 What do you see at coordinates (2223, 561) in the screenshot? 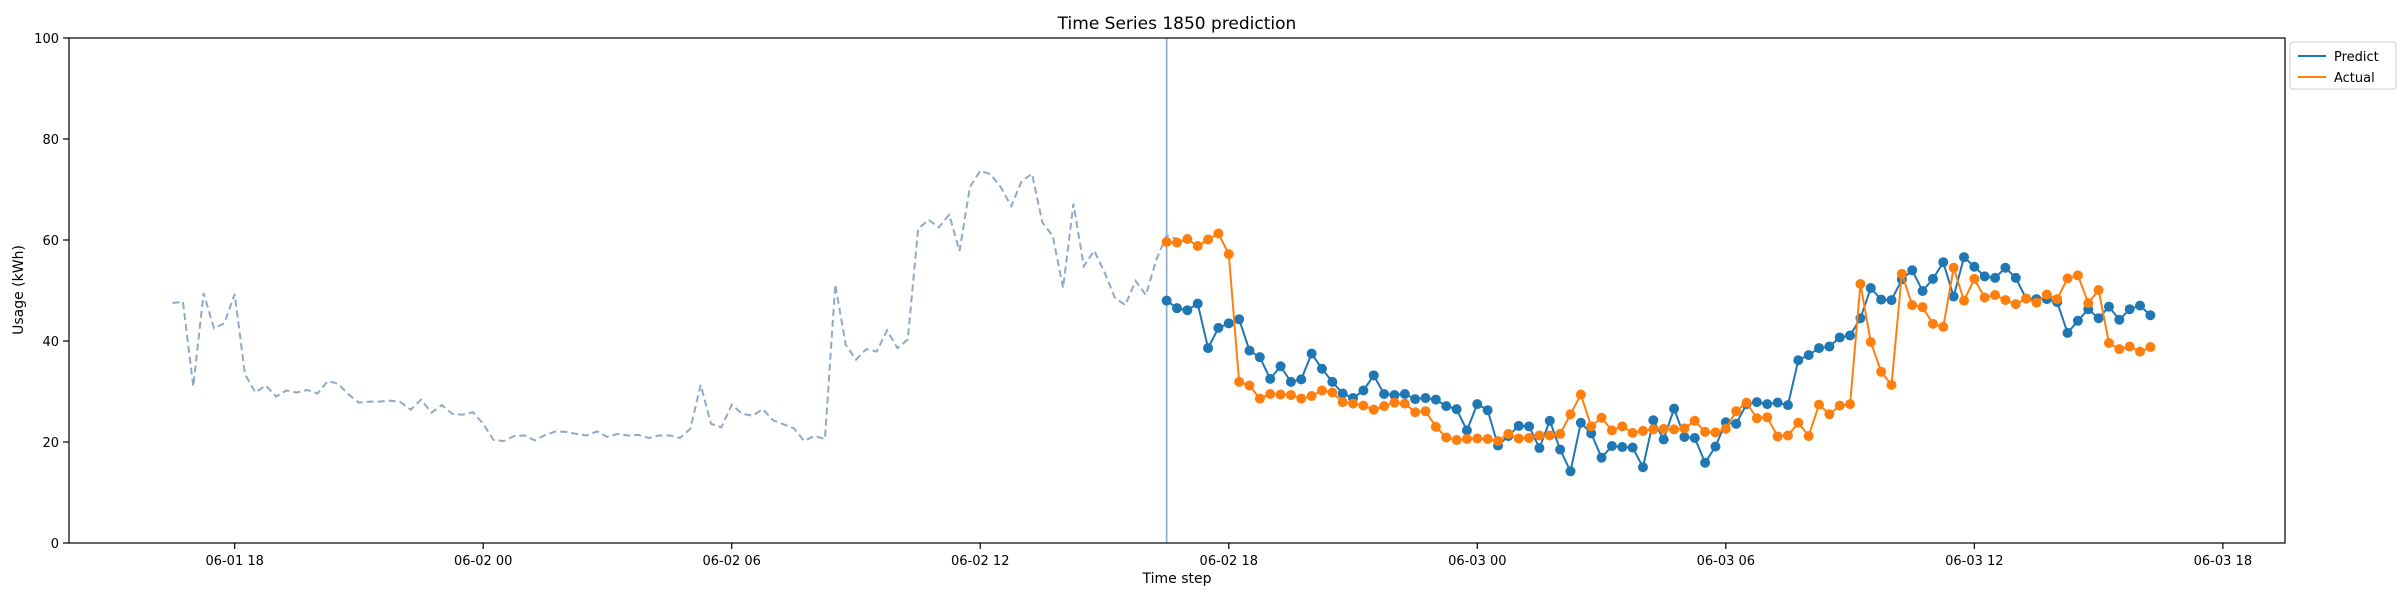
I see `x-tick-label: 06-03 18` at bounding box center [2223, 561].